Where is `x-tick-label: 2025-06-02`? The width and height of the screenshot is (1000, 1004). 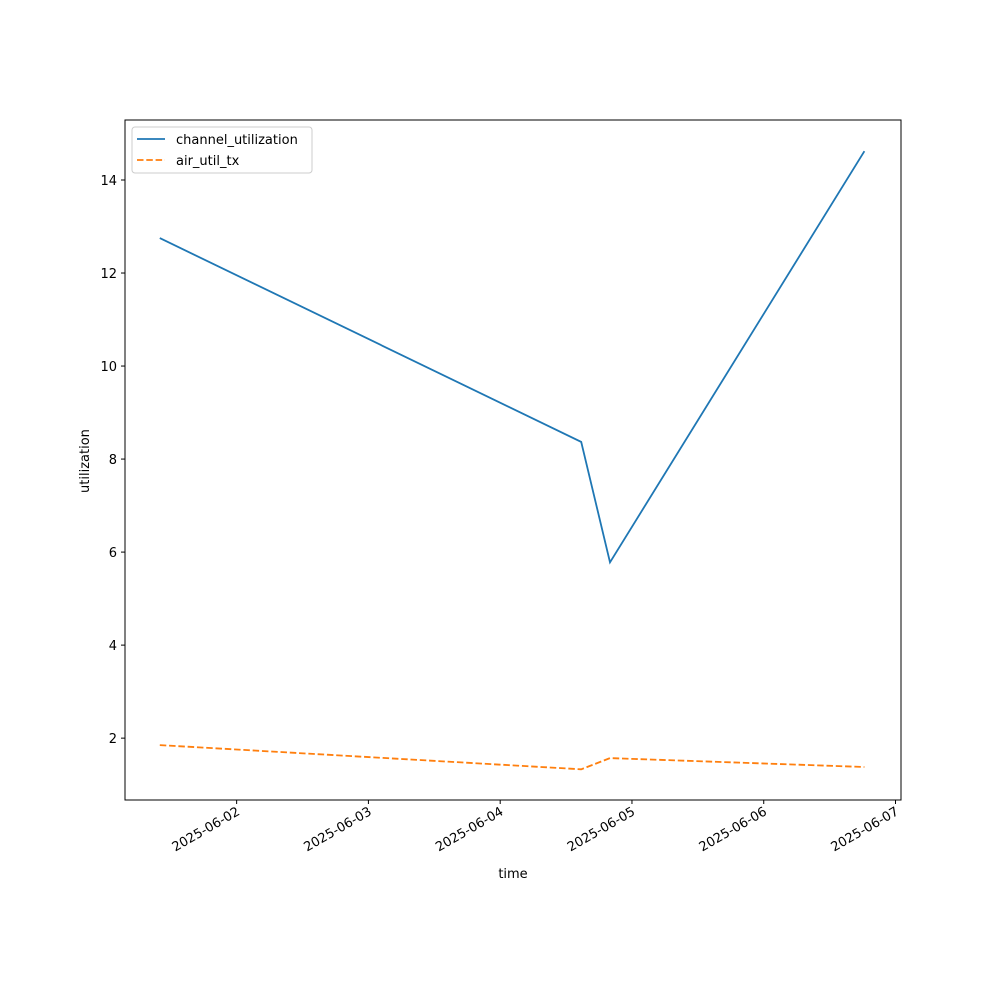
x-tick-label: 2025-06-02 is located at coordinates (206, 829).